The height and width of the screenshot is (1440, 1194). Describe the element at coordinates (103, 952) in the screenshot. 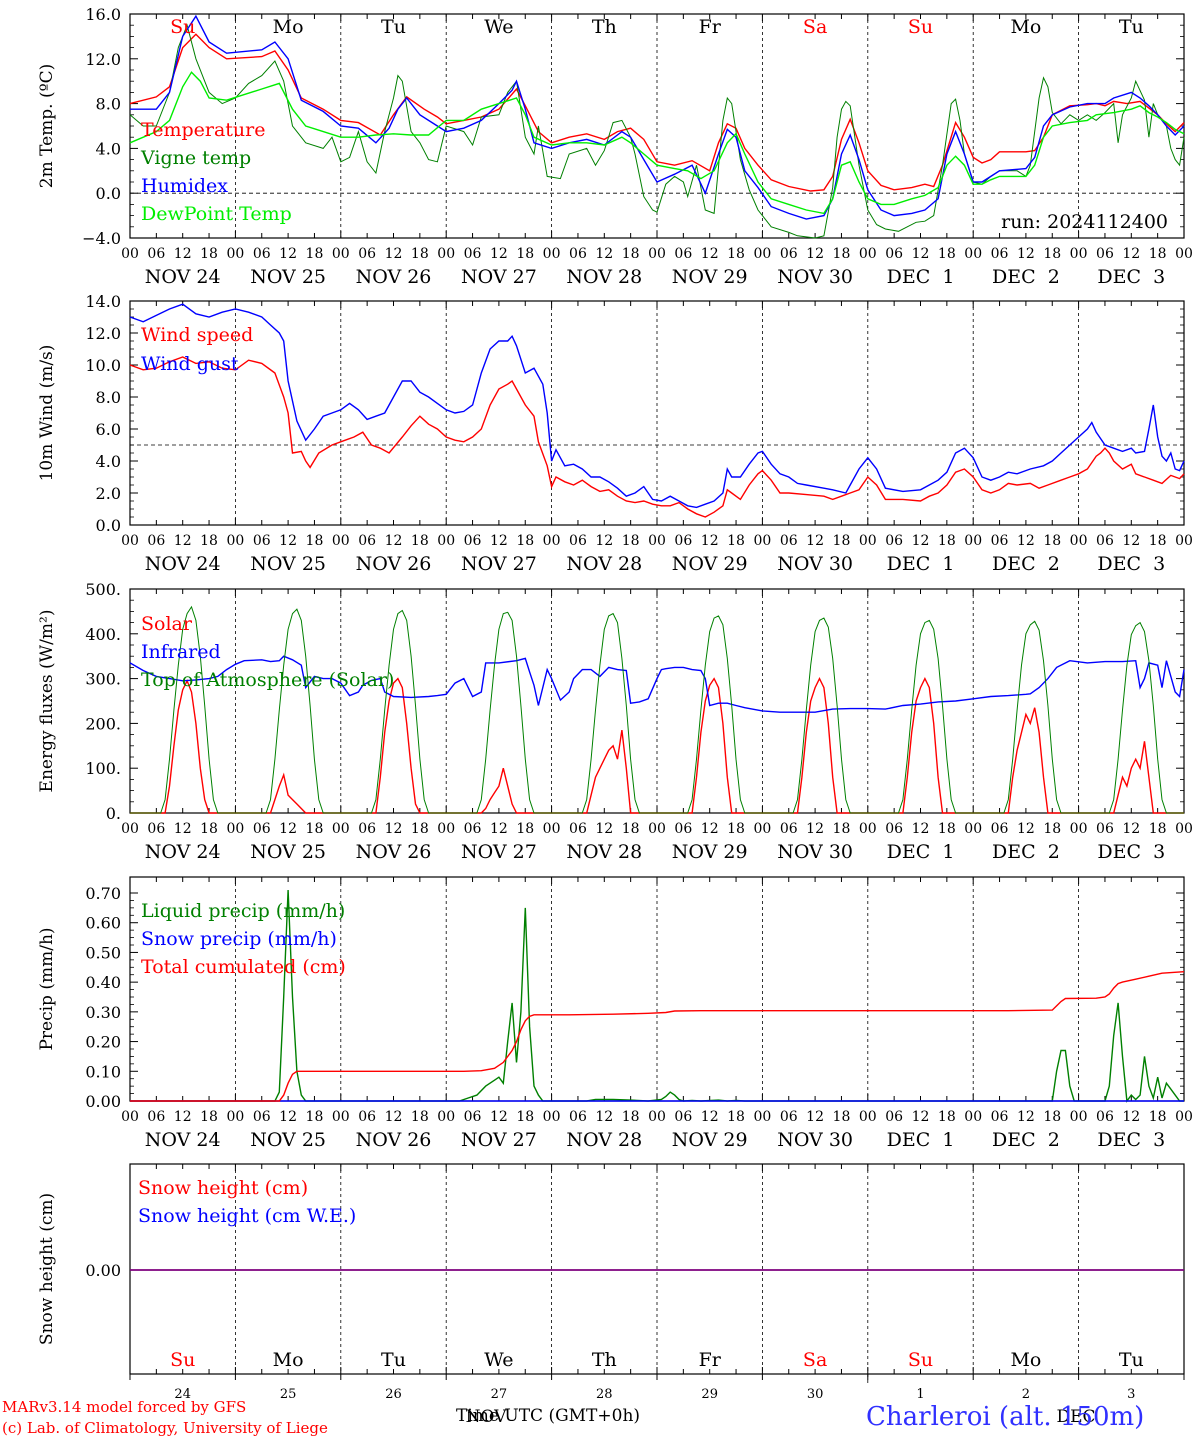

I see `y-tick-label: 0.50` at that location.